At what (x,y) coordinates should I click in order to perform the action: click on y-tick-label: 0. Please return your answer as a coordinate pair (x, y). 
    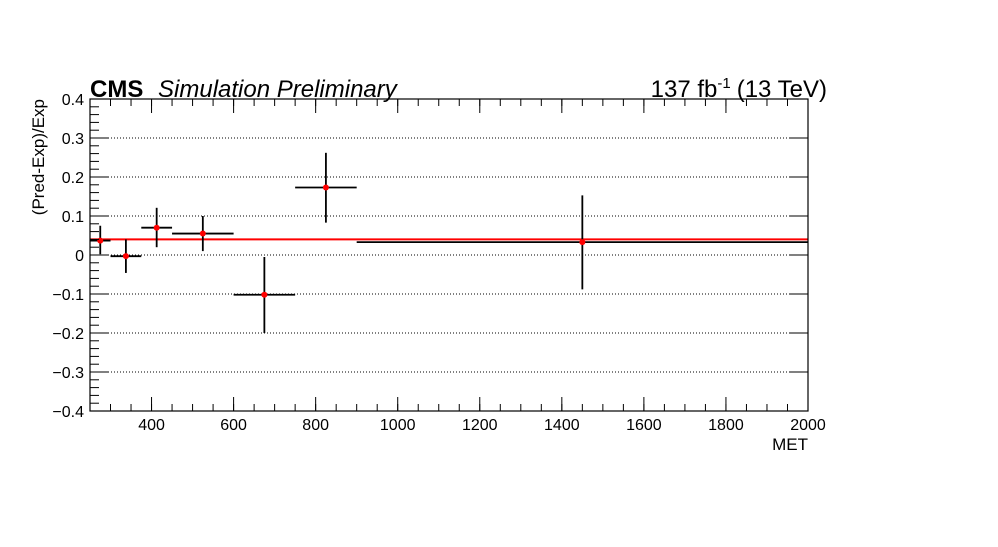
    Looking at the image, I should click on (79, 256).